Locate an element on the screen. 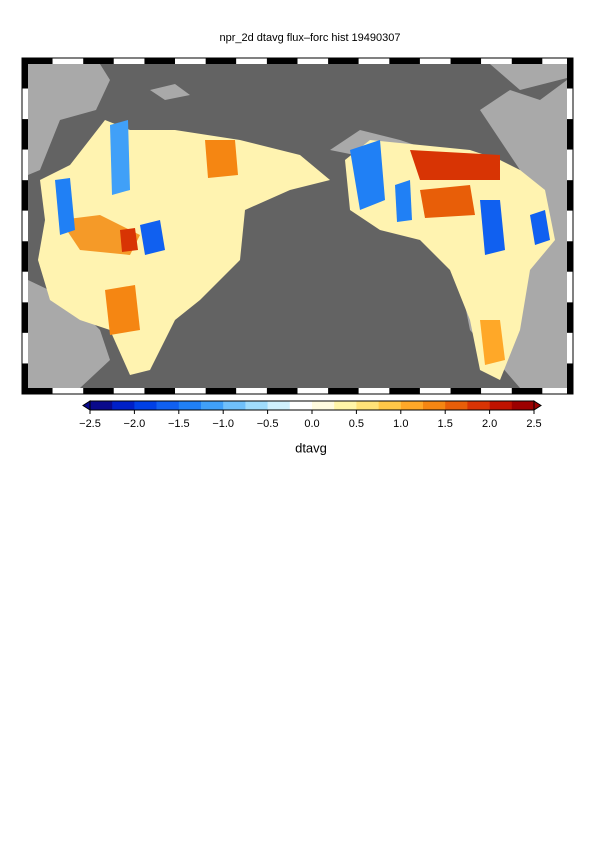  colorbar-tick-label: 0.5 is located at coordinates (356, 424).